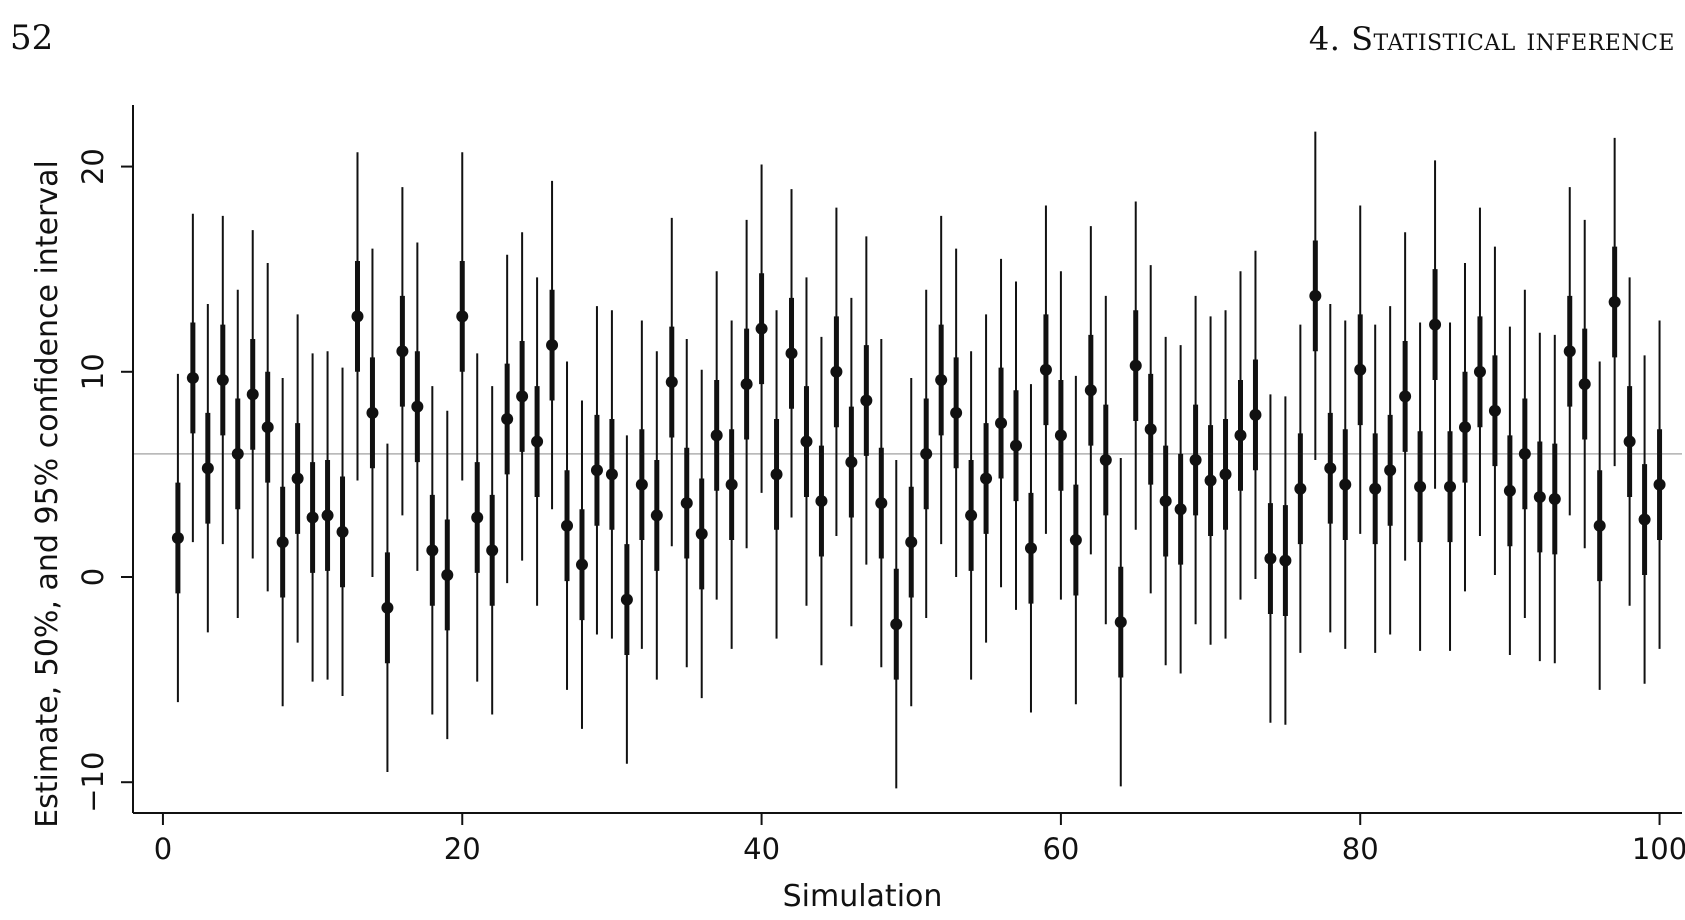 The height and width of the screenshot is (920, 1685). What do you see at coordinates (93, 166) in the screenshot?
I see `y-tick-label: 20` at bounding box center [93, 166].